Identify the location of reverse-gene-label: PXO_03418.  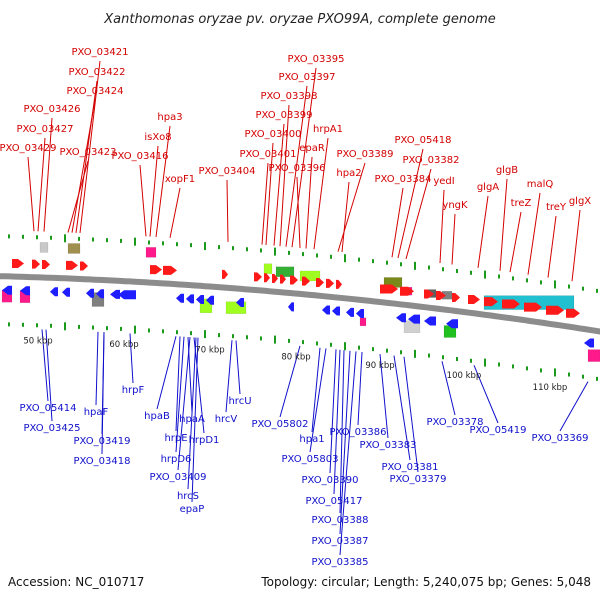
(102, 461).